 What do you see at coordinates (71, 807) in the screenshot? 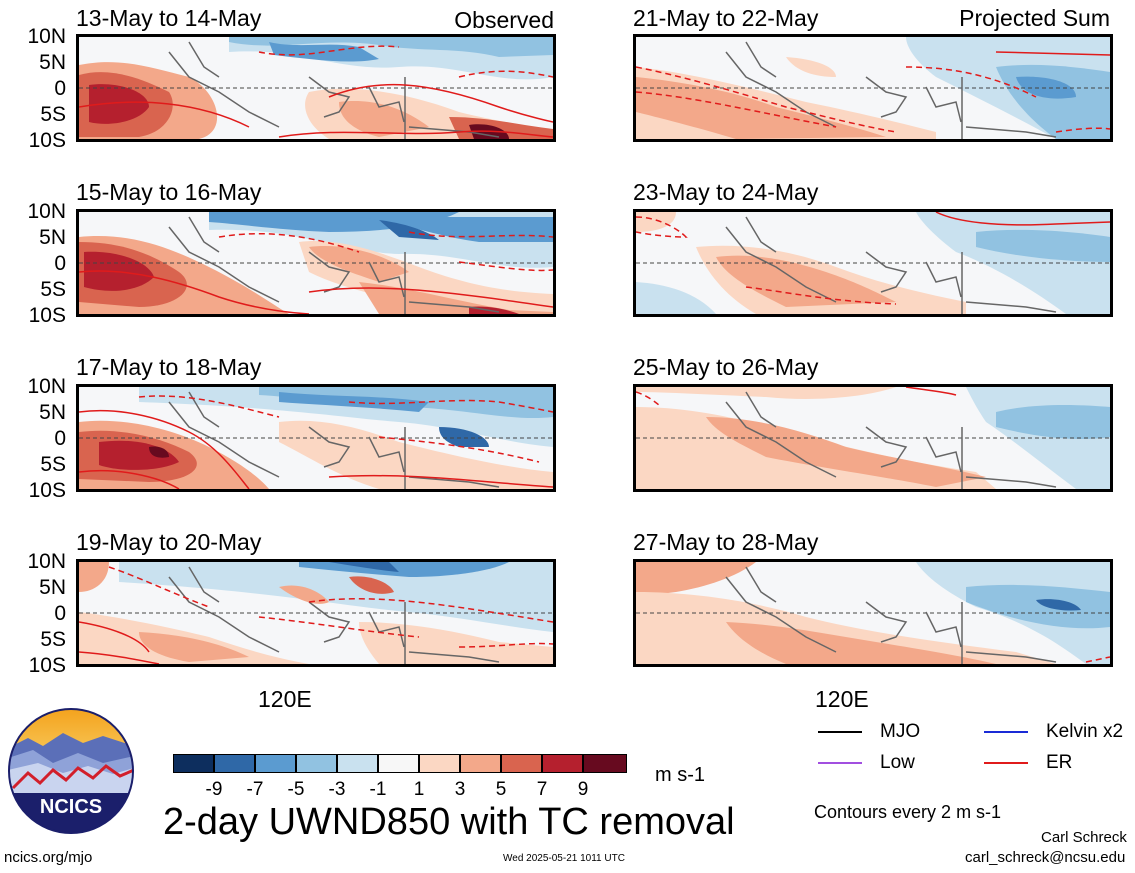
I see `logo-text: NCICS` at bounding box center [71, 807].